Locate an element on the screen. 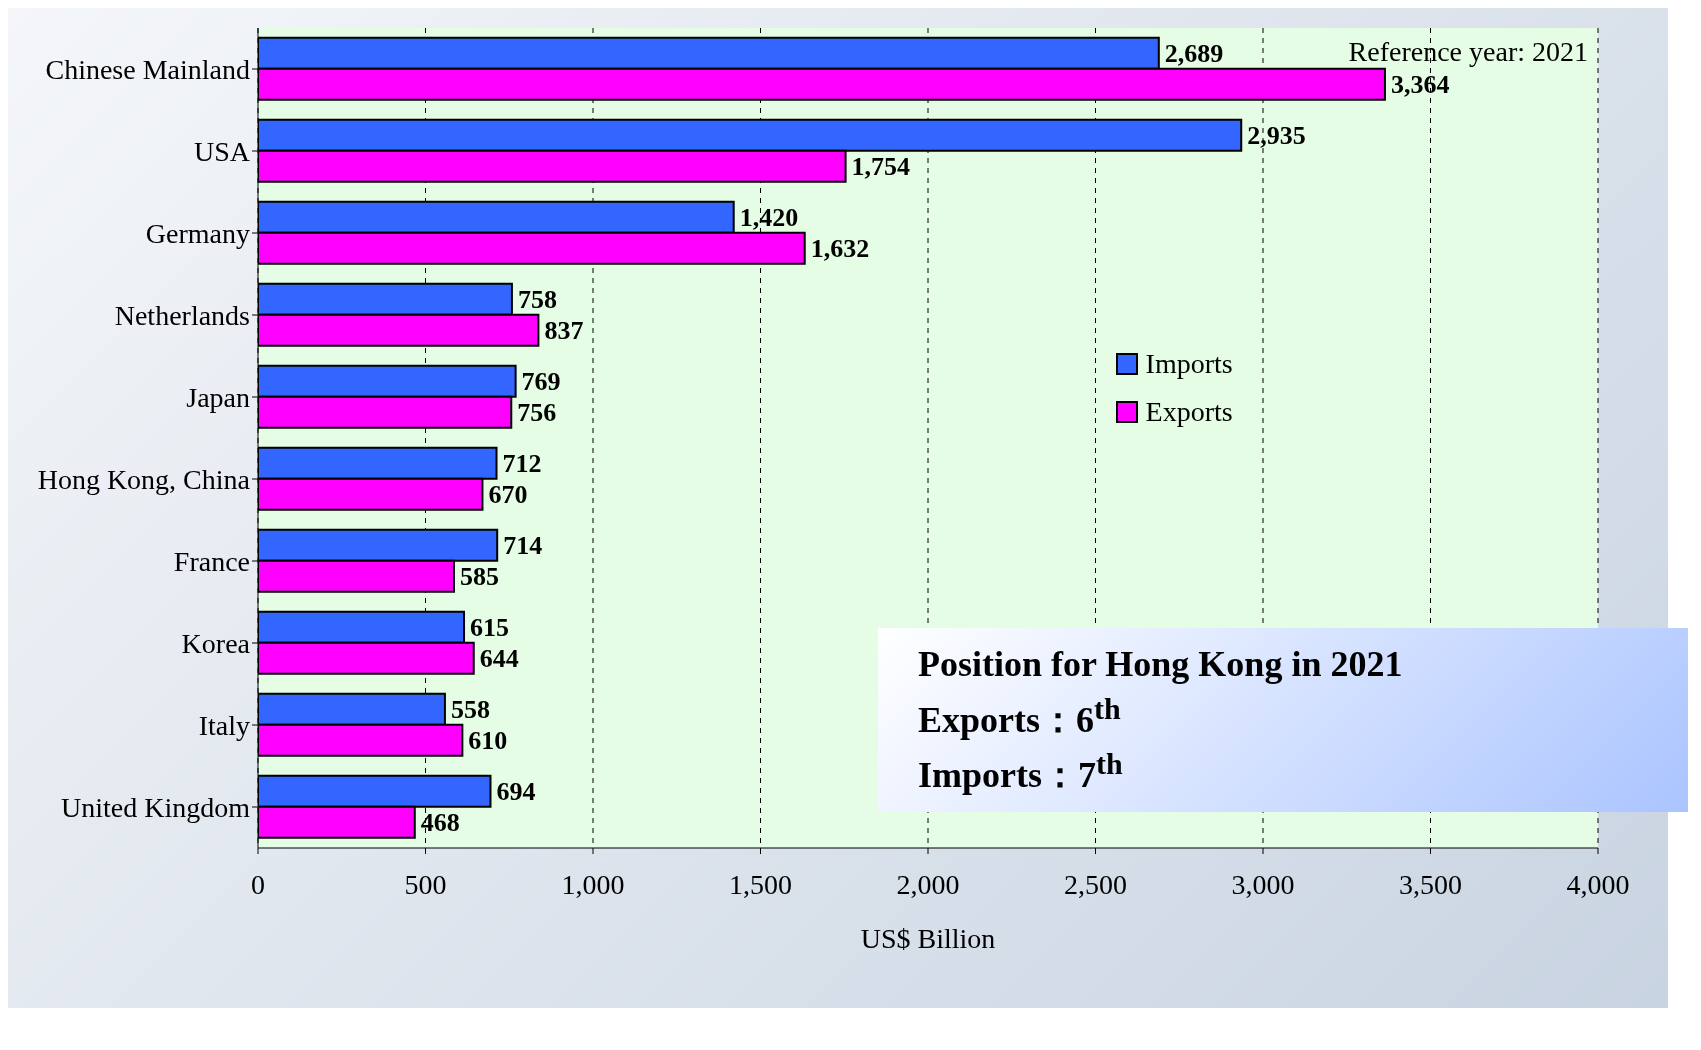 Image resolution: width=1701 pixels, height=1050 pixels. legend-label: Imports is located at coordinates (1189, 364).